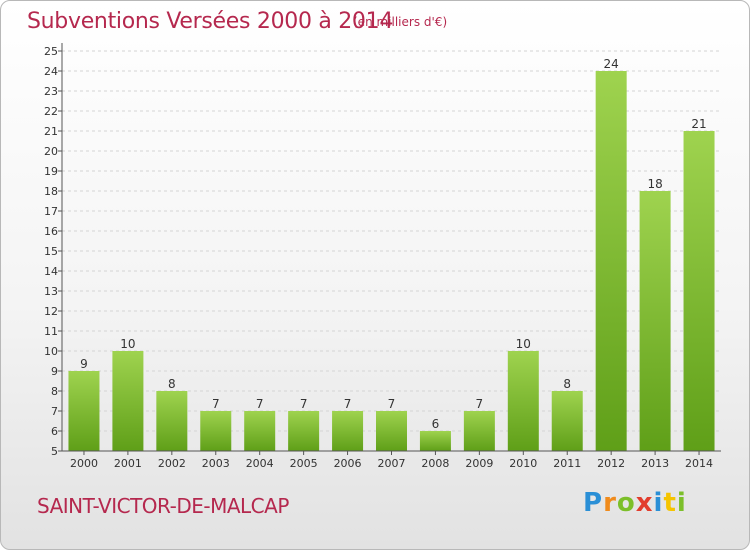 This screenshot has height=550, width=750. Describe the element at coordinates (51, 331) in the screenshot. I see `y-tick-label: 11` at that location.